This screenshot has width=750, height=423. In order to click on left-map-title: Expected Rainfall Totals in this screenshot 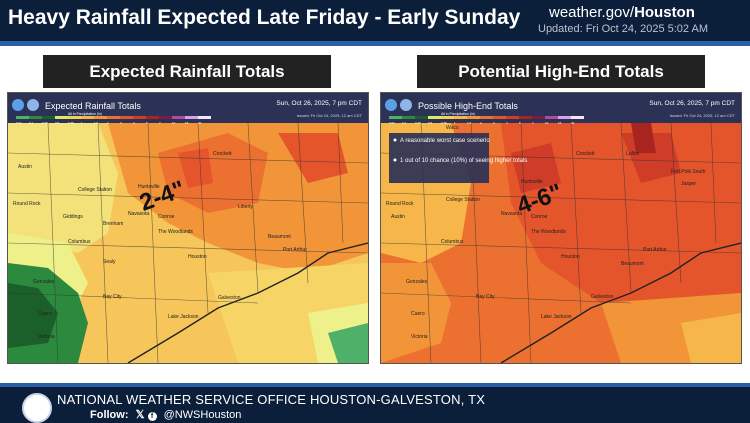, I will do `click(93, 106)`.